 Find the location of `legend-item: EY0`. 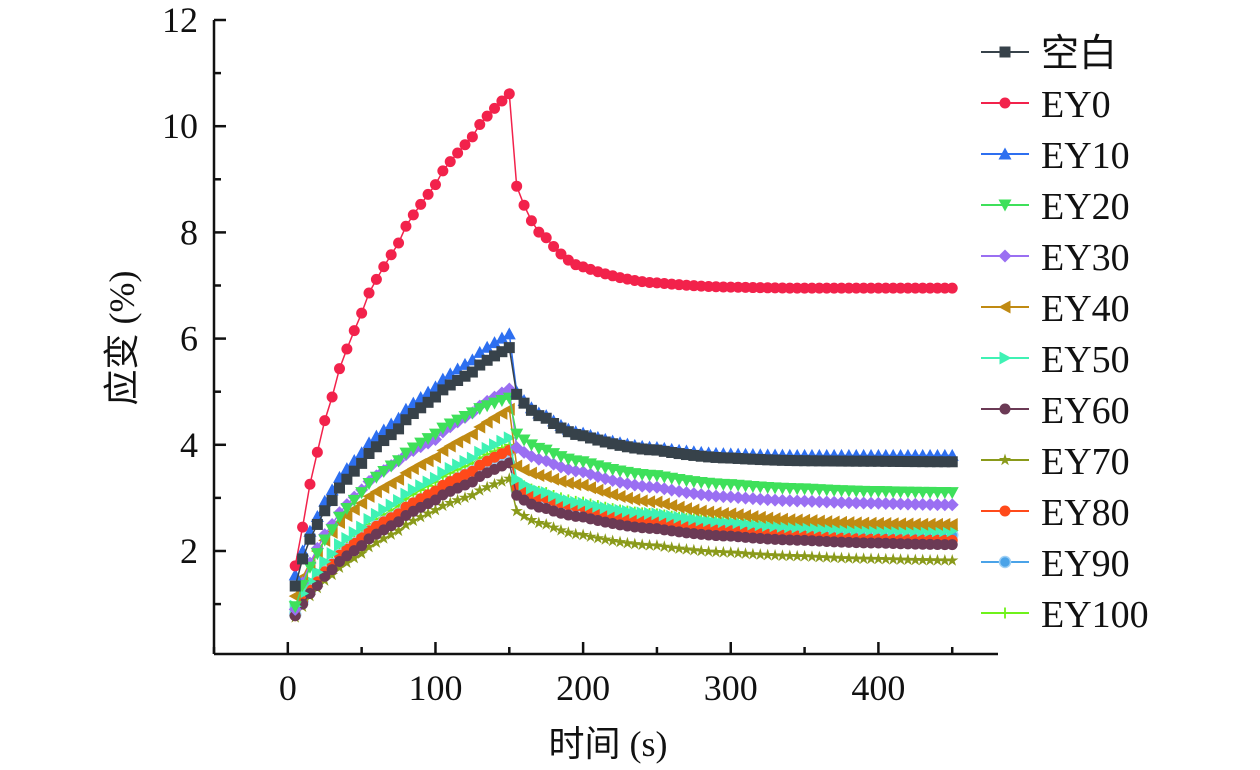

legend-item: EY0 is located at coordinates (1046, 105).